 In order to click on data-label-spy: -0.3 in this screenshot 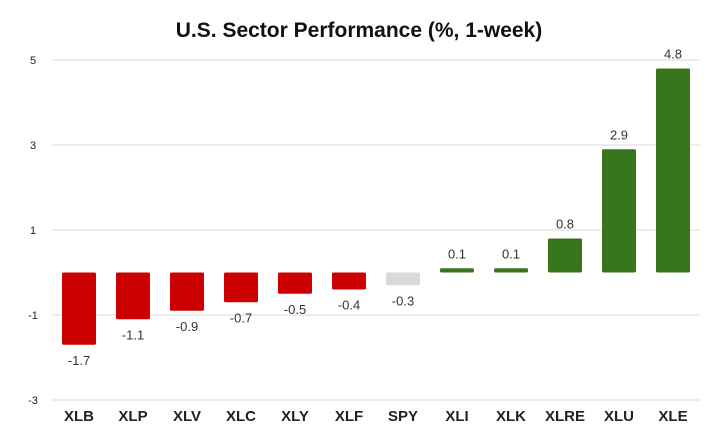, I will do `click(403, 300)`.